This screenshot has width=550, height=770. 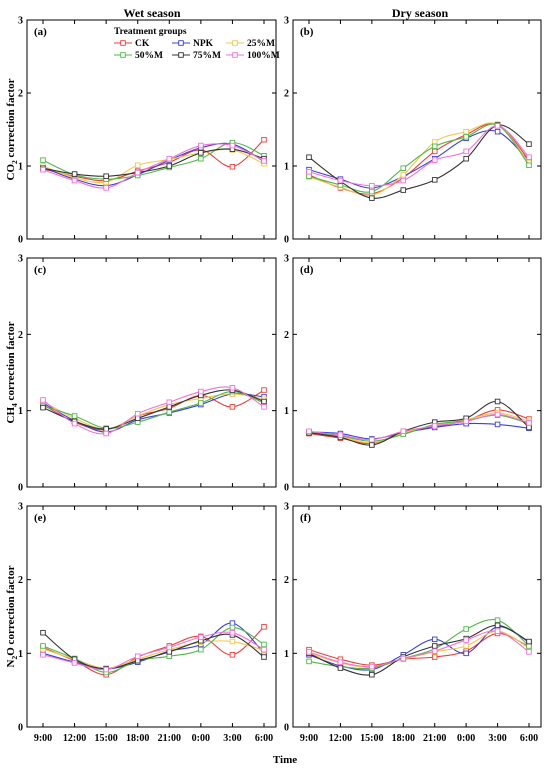 What do you see at coordinates (286, 507) in the screenshot?
I see `y-tick-label: 3` at bounding box center [286, 507].